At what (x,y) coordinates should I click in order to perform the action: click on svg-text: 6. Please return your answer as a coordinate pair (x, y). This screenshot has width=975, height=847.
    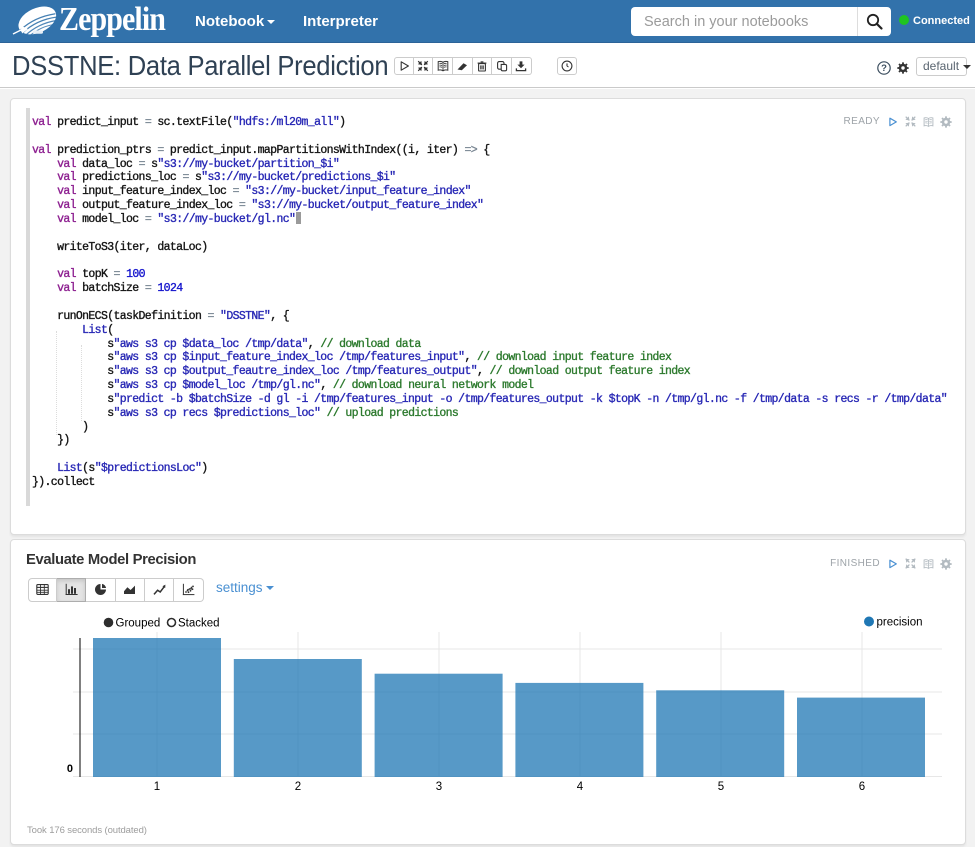
    Looking at the image, I should click on (862, 787).